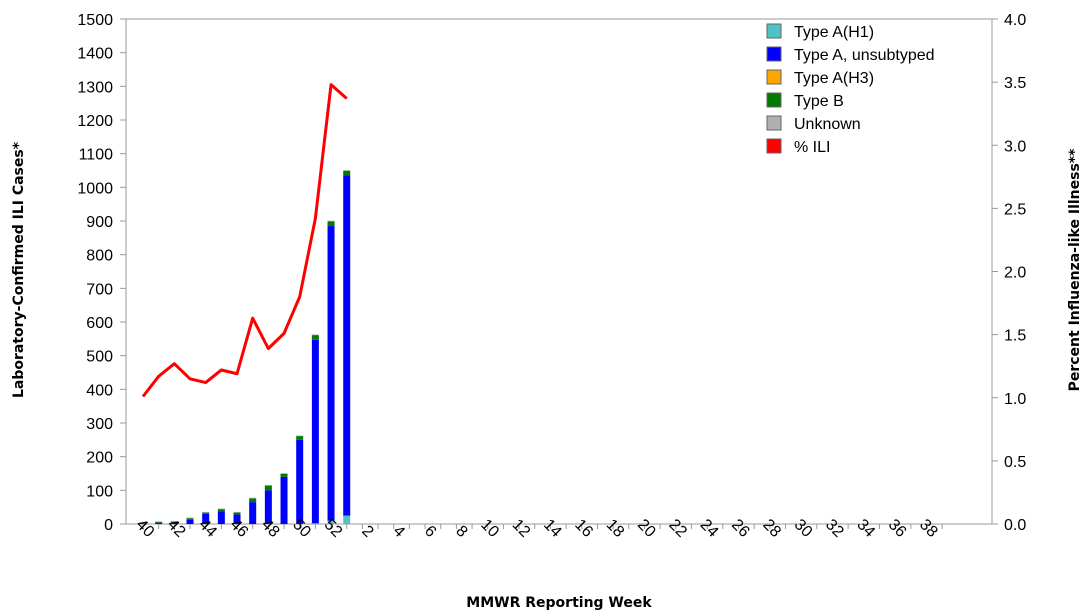 The height and width of the screenshot is (615, 1090). I want to click on y-axis-right: 0.0 0.5 1.0 1.5 2.0 2.5 3.0 3.5 4.0, so click(1009, 273).